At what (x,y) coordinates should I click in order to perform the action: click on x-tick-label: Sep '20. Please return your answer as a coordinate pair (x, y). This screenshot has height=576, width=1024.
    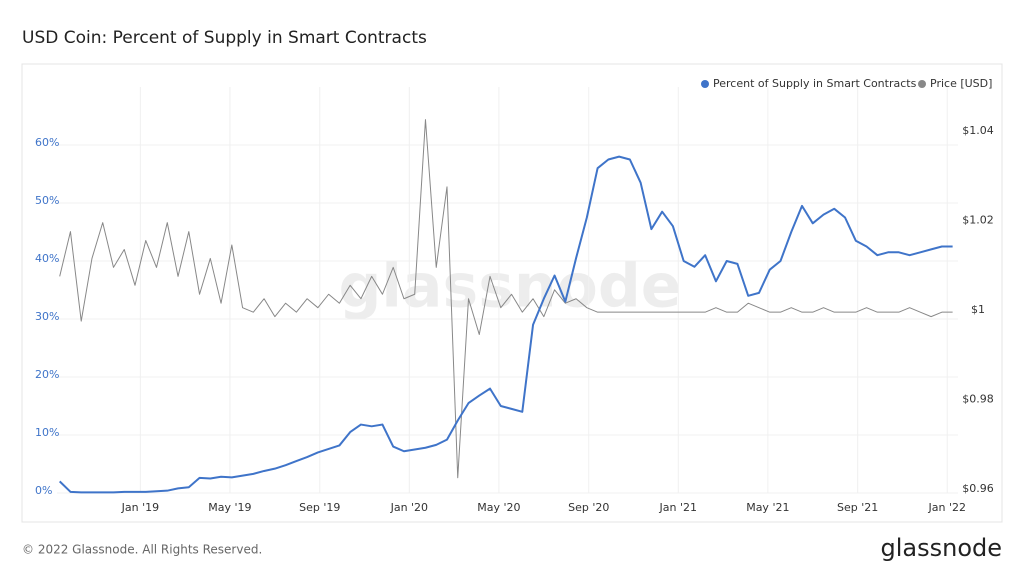
    Looking at the image, I should click on (588, 507).